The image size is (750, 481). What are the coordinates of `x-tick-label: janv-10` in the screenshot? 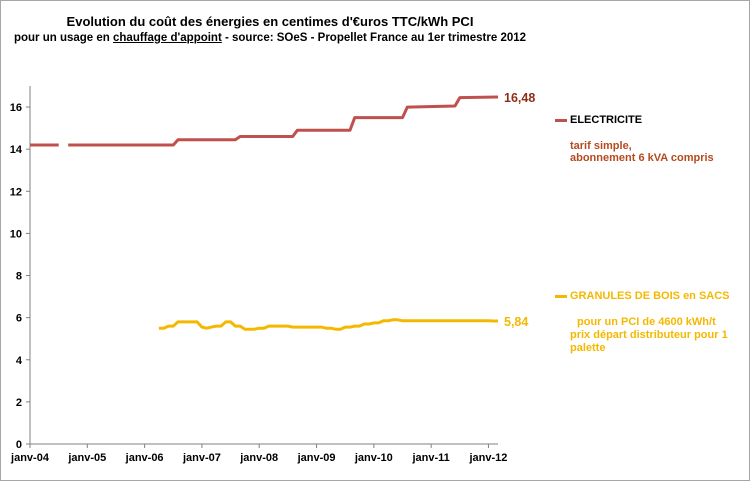 It's located at (373, 458).